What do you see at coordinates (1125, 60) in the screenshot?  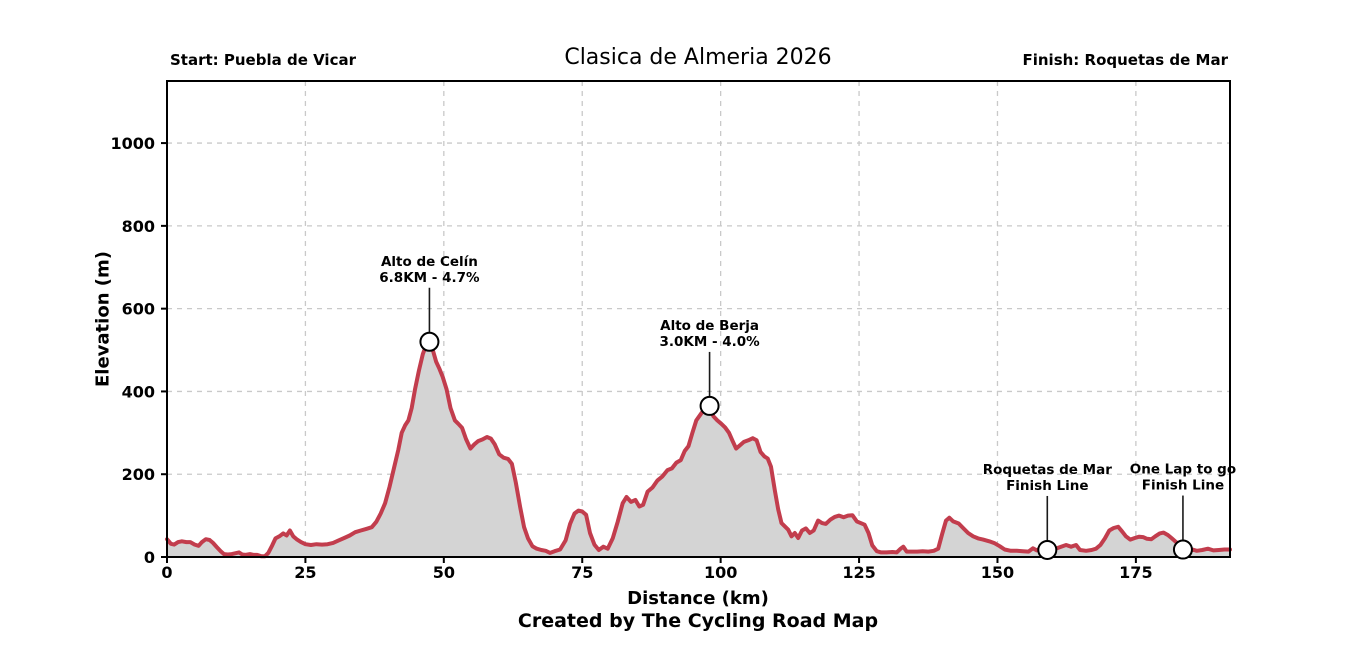 I see `finish-label: Finish: Roquetas de Mar` at bounding box center [1125, 60].